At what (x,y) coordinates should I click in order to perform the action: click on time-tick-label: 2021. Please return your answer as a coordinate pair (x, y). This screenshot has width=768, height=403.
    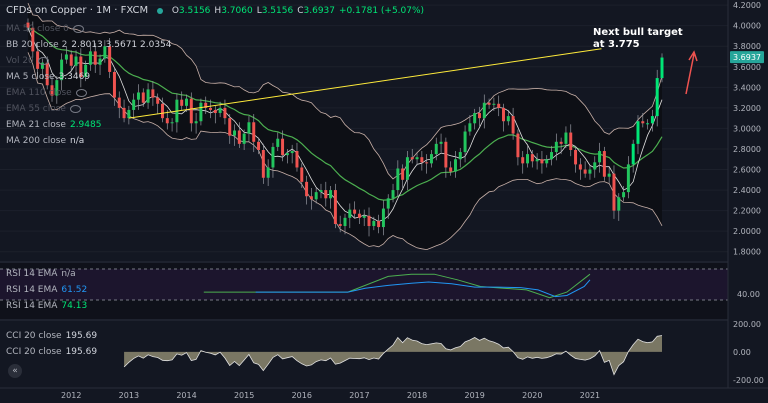
    Looking at the image, I should click on (590, 395).